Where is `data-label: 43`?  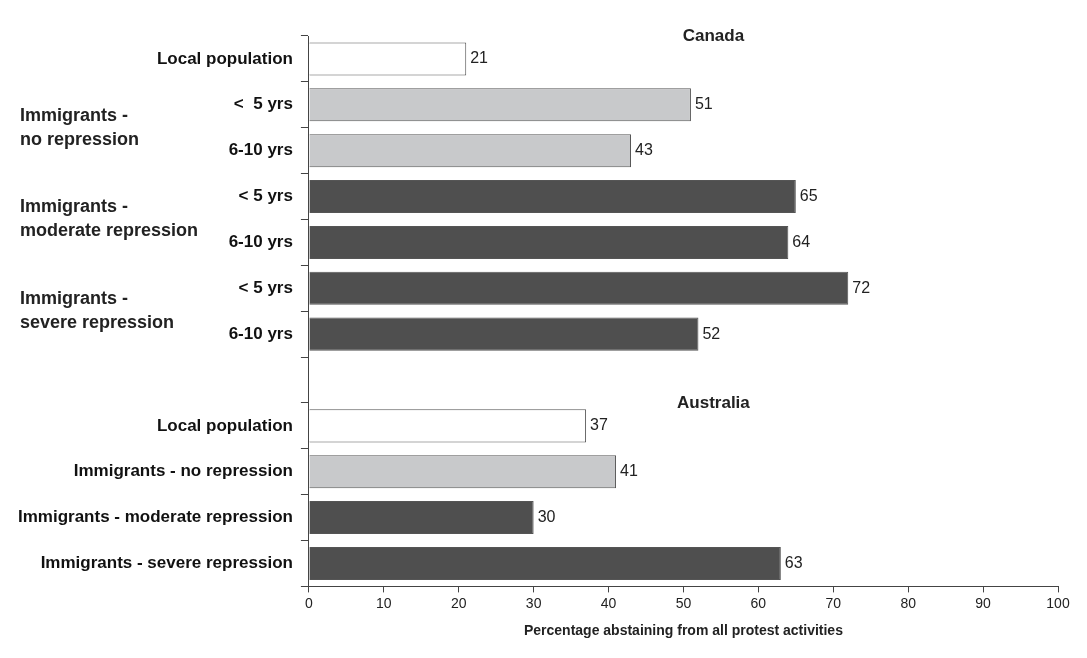
data-label: 43 is located at coordinates (644, 150).